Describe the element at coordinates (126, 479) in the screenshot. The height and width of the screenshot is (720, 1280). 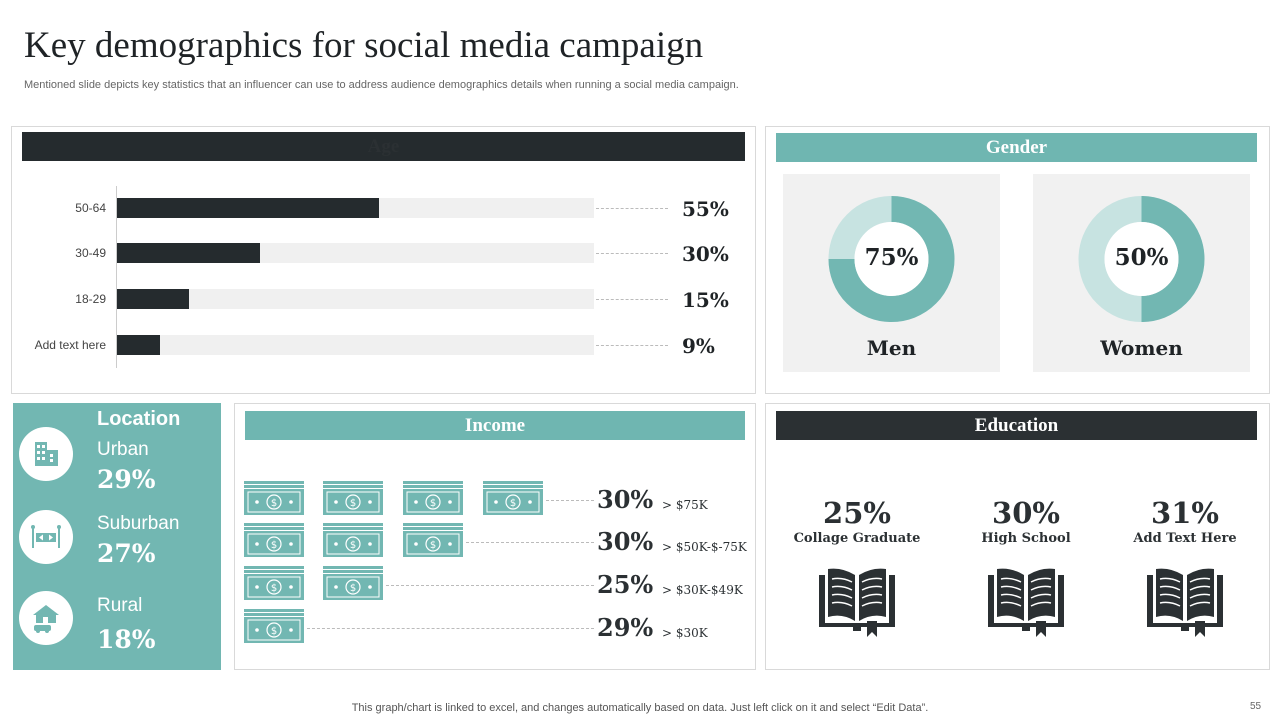
I see `urban-value: 29%` at that location.